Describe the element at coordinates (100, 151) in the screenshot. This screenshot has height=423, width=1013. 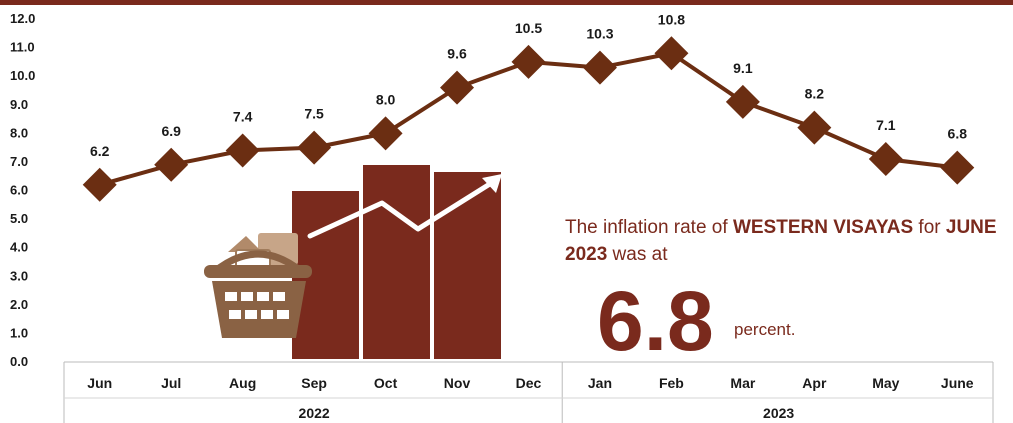
I see `data-label: 6.2` at that location.